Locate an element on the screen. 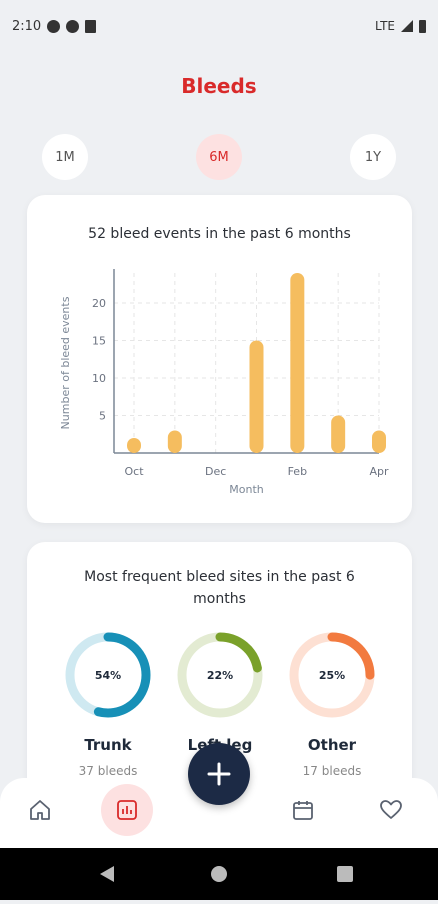  site-trunk: 54% Trunk 37 bleeds is located at coordinates (108, 704).